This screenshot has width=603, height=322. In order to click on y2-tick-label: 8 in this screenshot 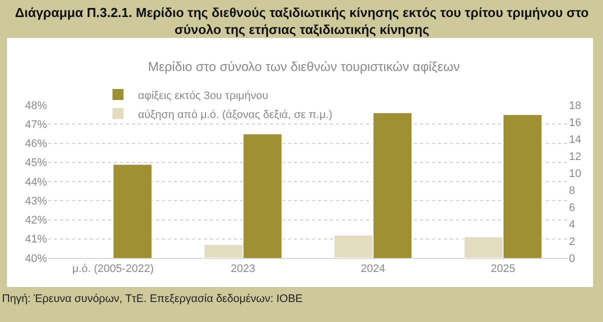, I will do `click(572, 190)`.